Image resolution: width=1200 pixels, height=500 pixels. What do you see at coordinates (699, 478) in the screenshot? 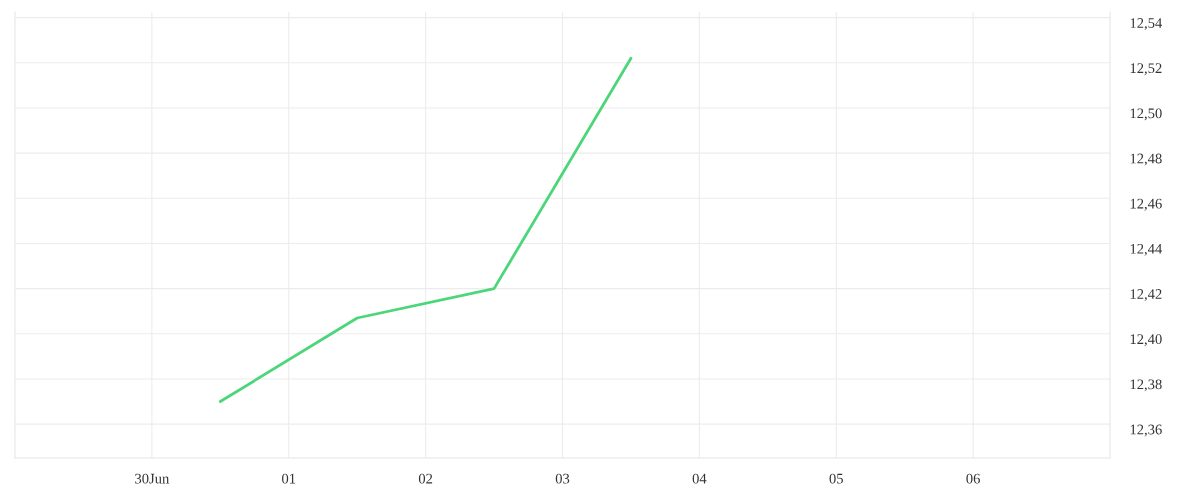
I see `x-tick-label: 04` at bounding box center [699, 478].